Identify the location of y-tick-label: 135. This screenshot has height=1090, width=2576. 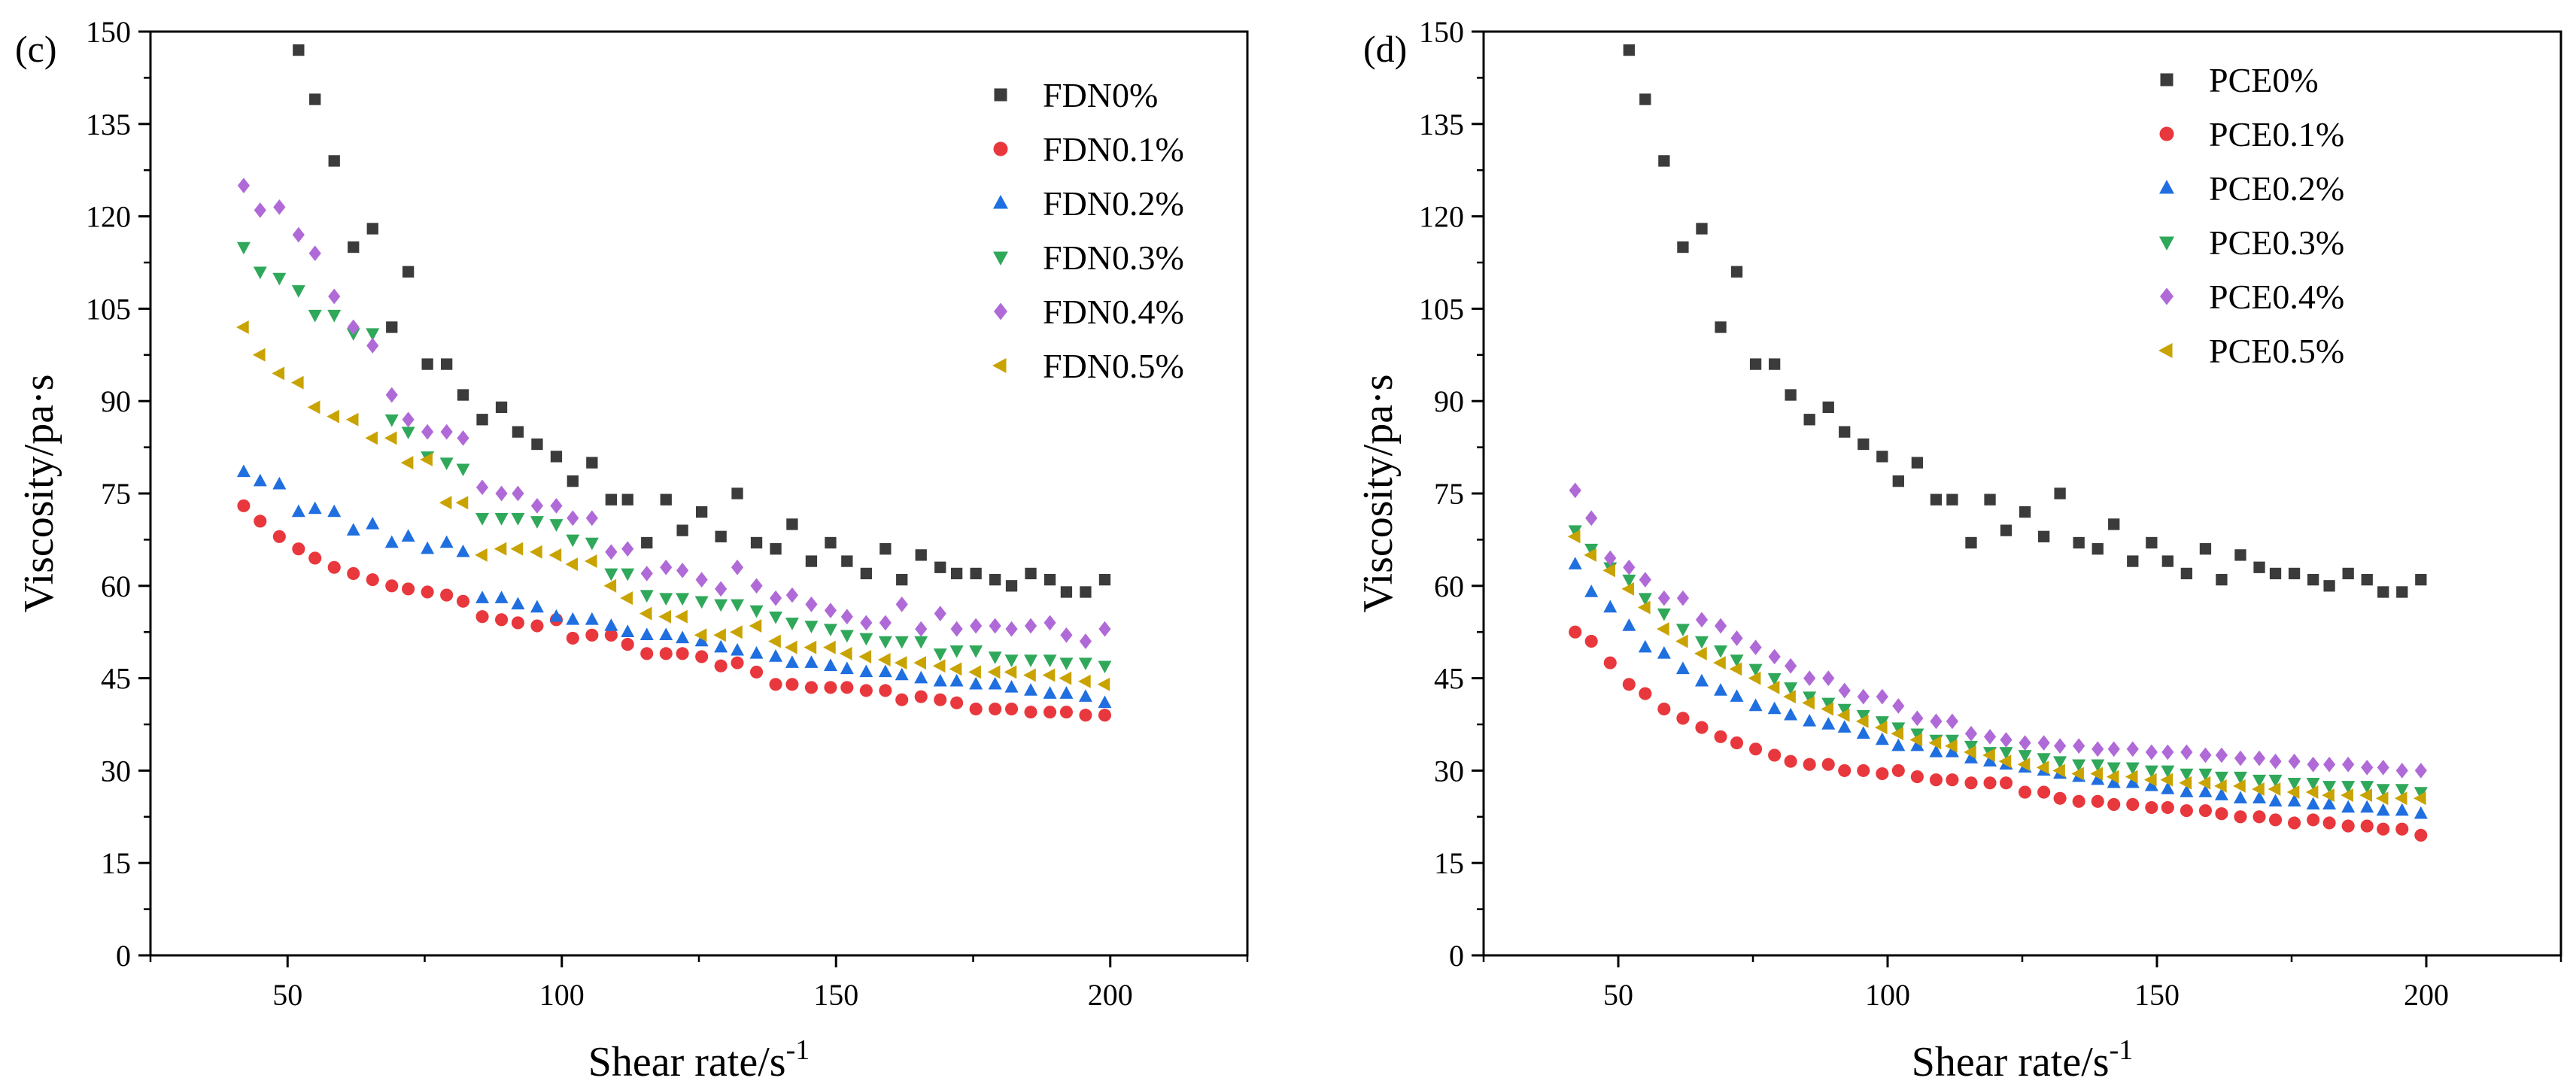
(109, 125).